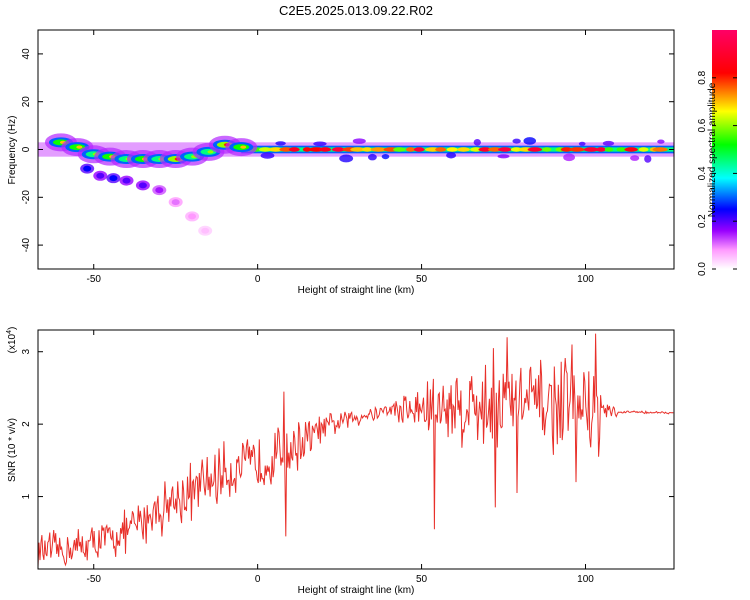 Image resolution: width=750 pixels, height=600 pixels. Describe the element at coordinates (356, 290) in the screenshot. I see `spectrogram-x-label: Height of straight line (km)` at that location.